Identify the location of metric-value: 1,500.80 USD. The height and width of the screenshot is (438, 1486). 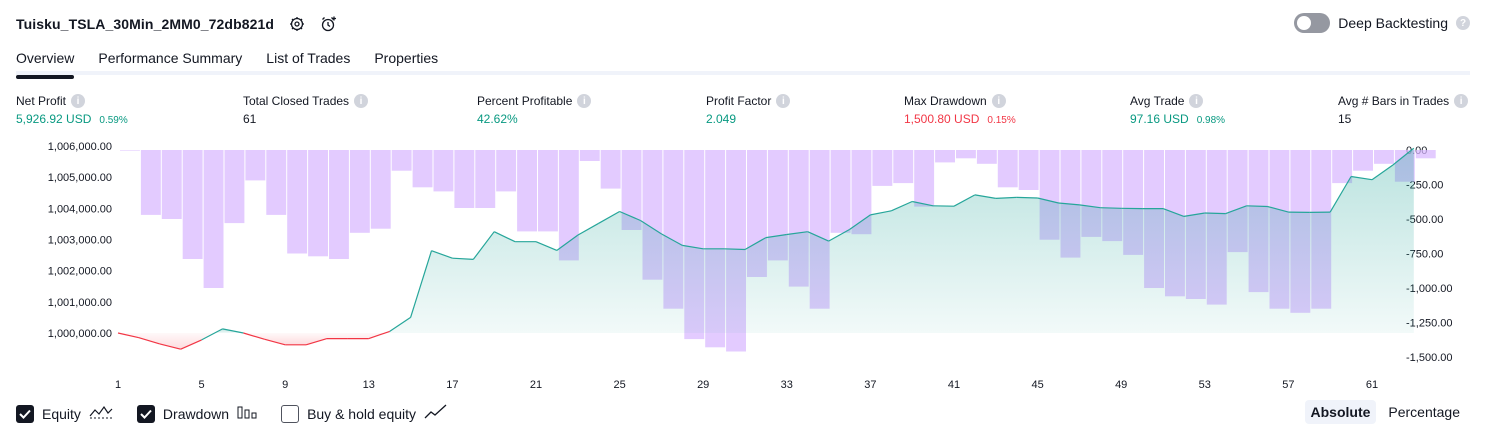
(942, 119).